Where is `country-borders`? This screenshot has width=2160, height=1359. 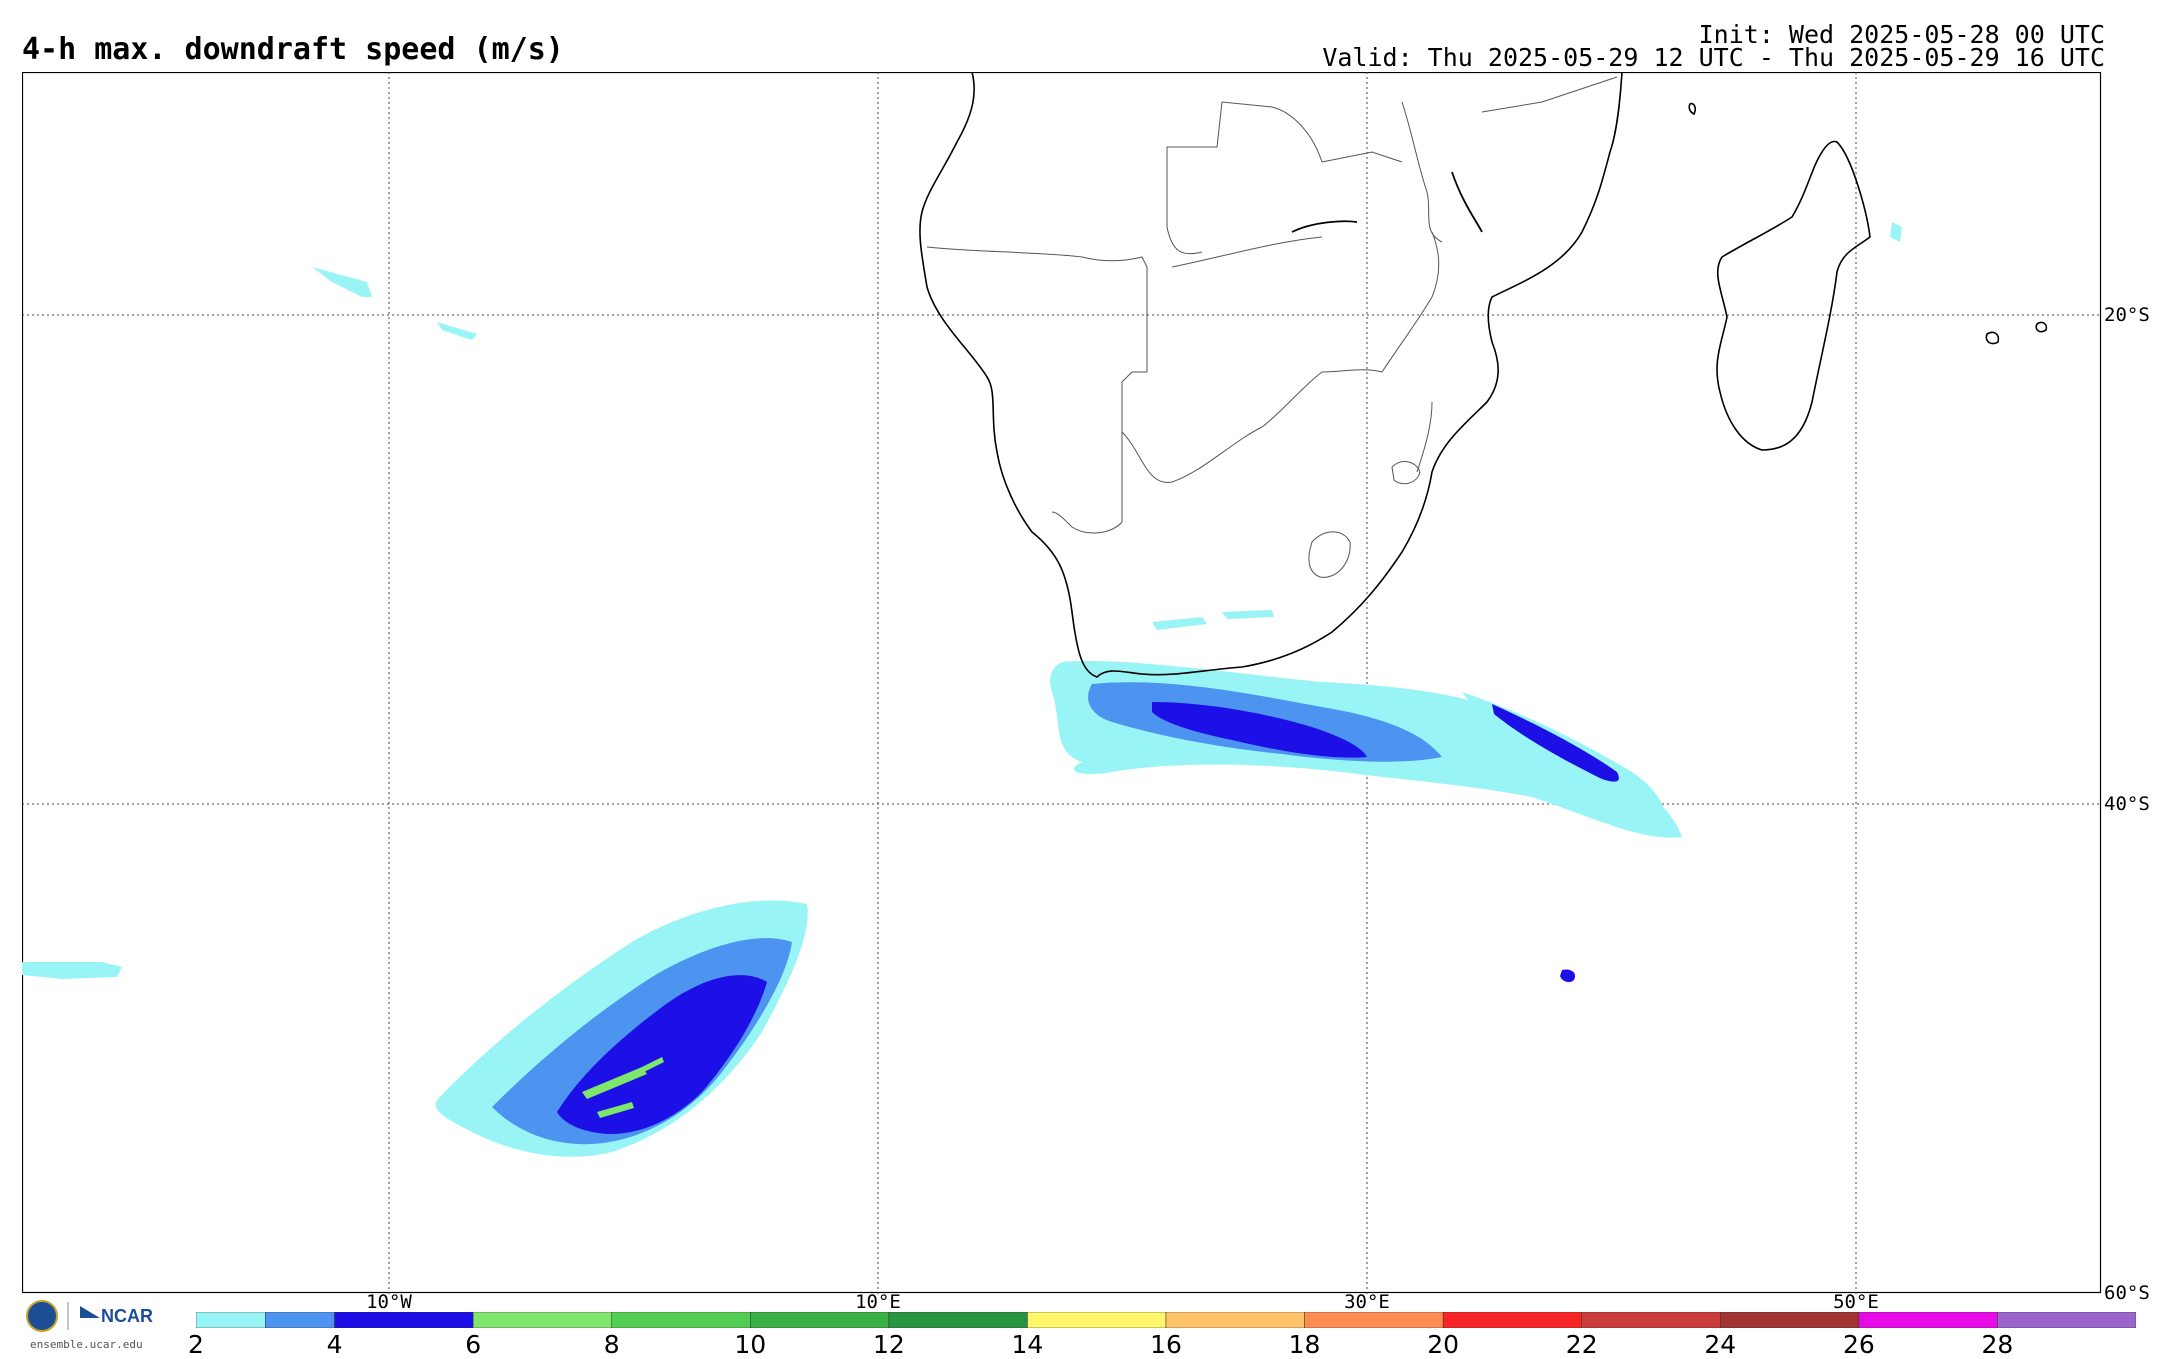 country-borders is located at coordinates (1272, 327).